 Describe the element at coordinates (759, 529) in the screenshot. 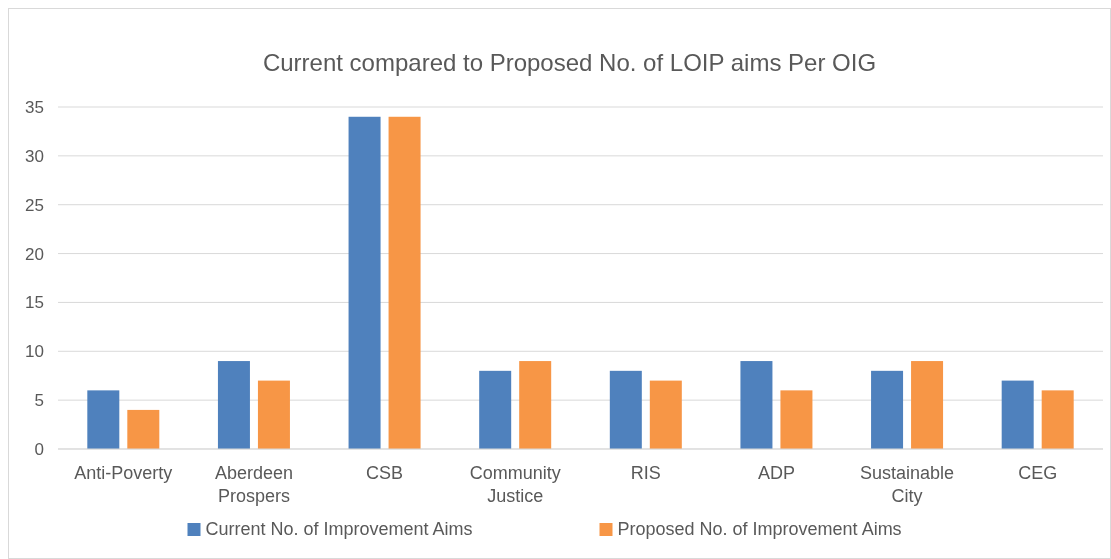

I see `legend-label: Proposed No. of Improvement Aims` at that location.